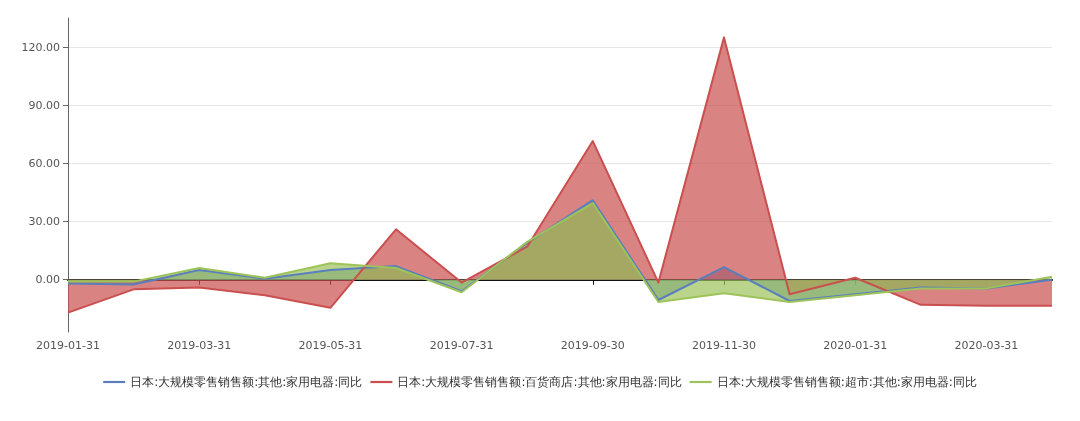  Describe the element at coordinates (461, 345) in the screenshot. I see `x-tick-label: 2019-07-31` at that location.